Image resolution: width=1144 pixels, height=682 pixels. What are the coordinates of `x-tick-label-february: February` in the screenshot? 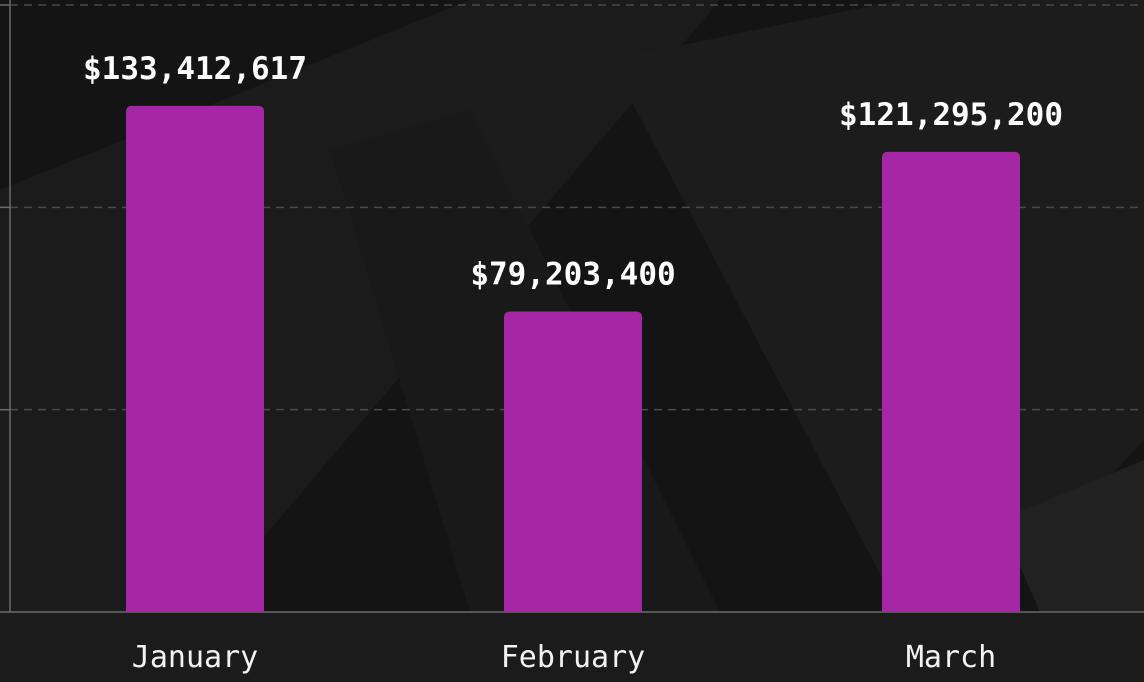 It's located at (573, 657).